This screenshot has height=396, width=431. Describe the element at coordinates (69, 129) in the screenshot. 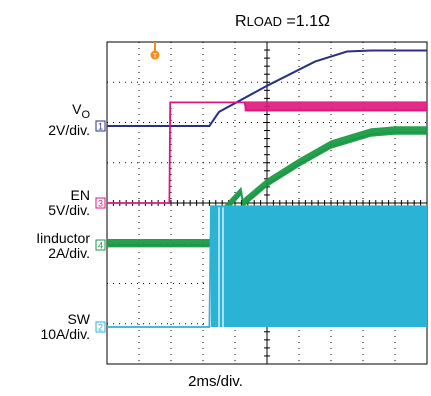

I see `vo-scale: 2V/div.` at that location.